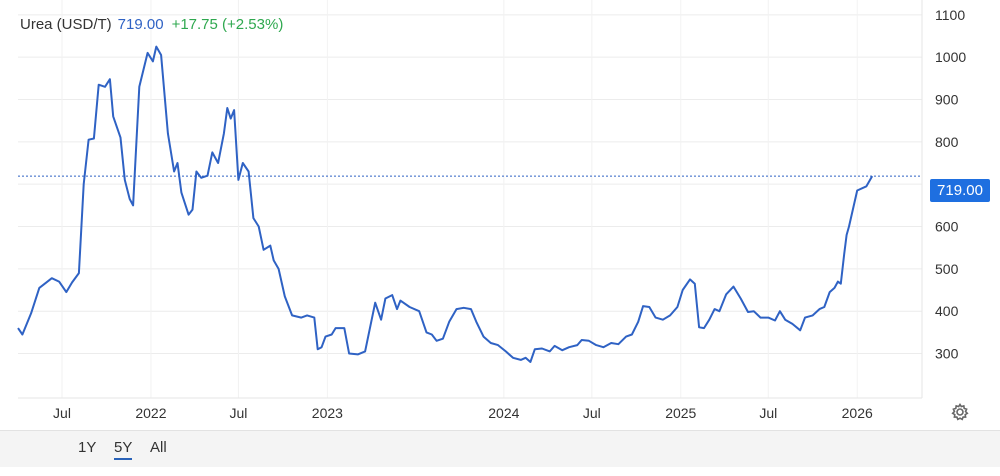 The height and width of the screenshot is (476, 1000). Describe the element at coordinates (463, 413) in the screenshot. I see `x-tick-labels: Jul 2022 Jul 2023 2024 Jul 2025 Jul 2026` at that location.